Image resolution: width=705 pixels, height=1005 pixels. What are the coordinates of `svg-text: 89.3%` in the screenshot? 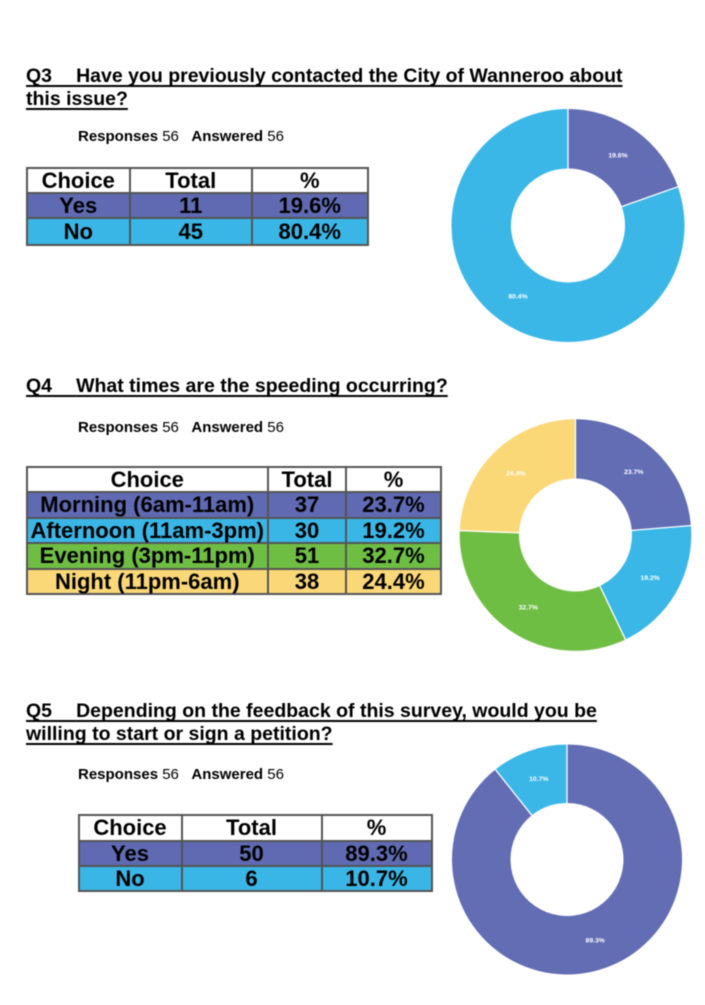 It's located at (595, 941).